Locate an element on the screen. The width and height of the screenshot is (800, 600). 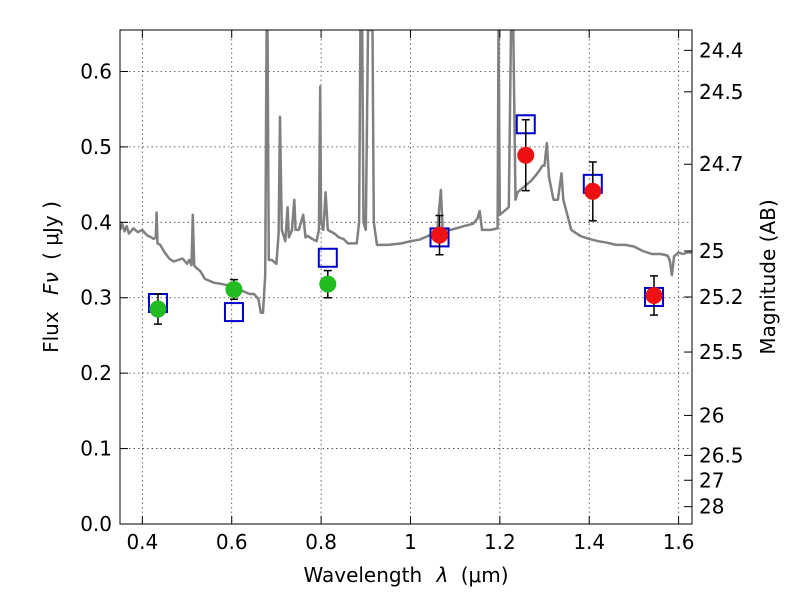
y-tick-label: 0.5 is located at coordinates (96, 147).